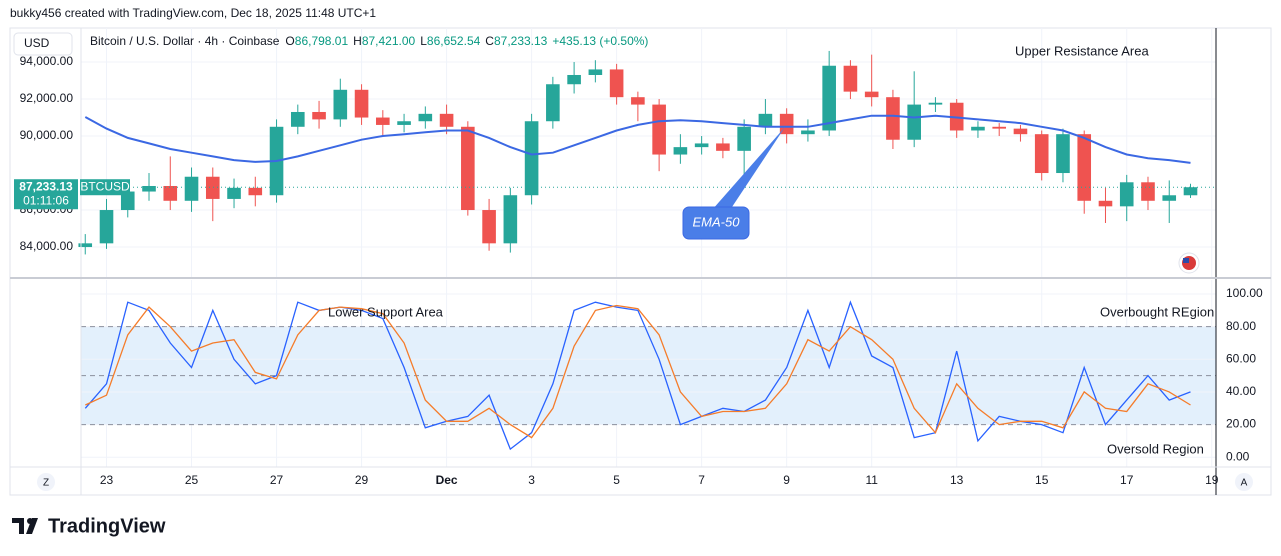 The width and height of the screenshot is (1281, 556). I want to click on symbol-tag, so click(105, 187).